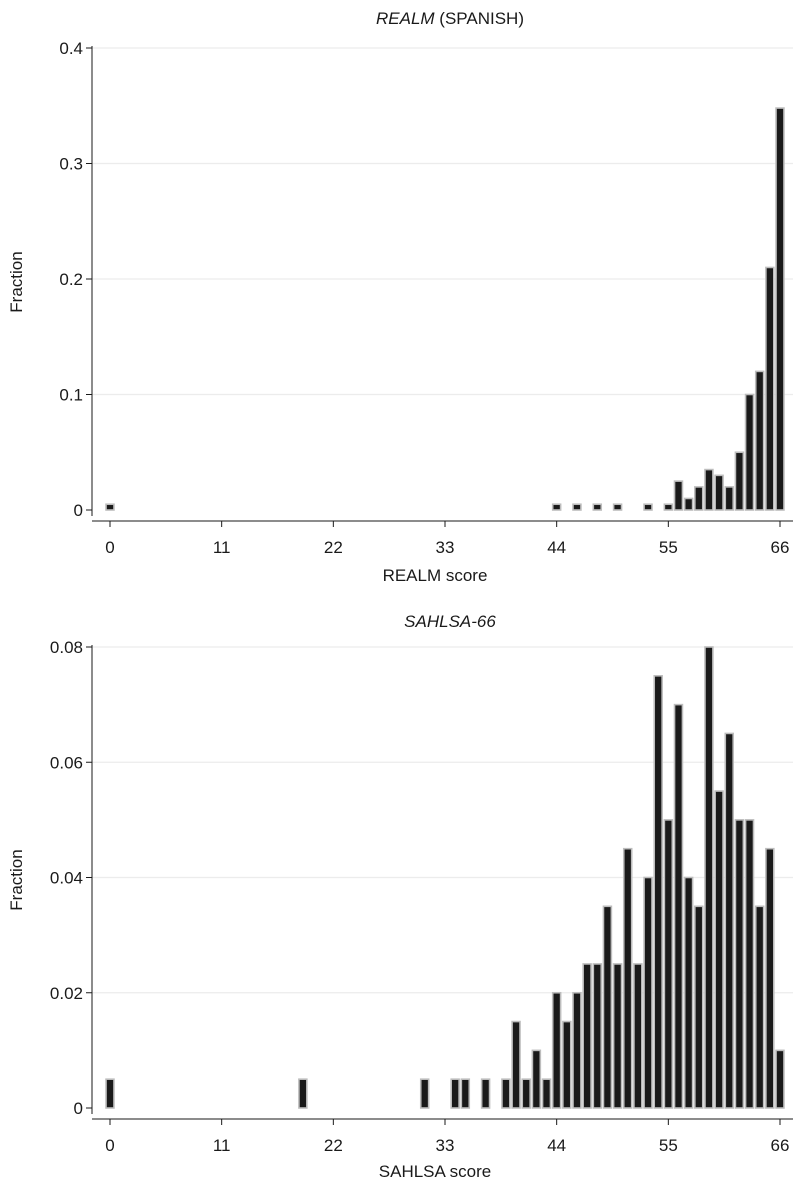 Image resolution: width=797 pixels, height=1183 pixels. Describe the element at coordinates (66, 993) in the screenshot. I see `y-tick-label: 0.02` at that location.